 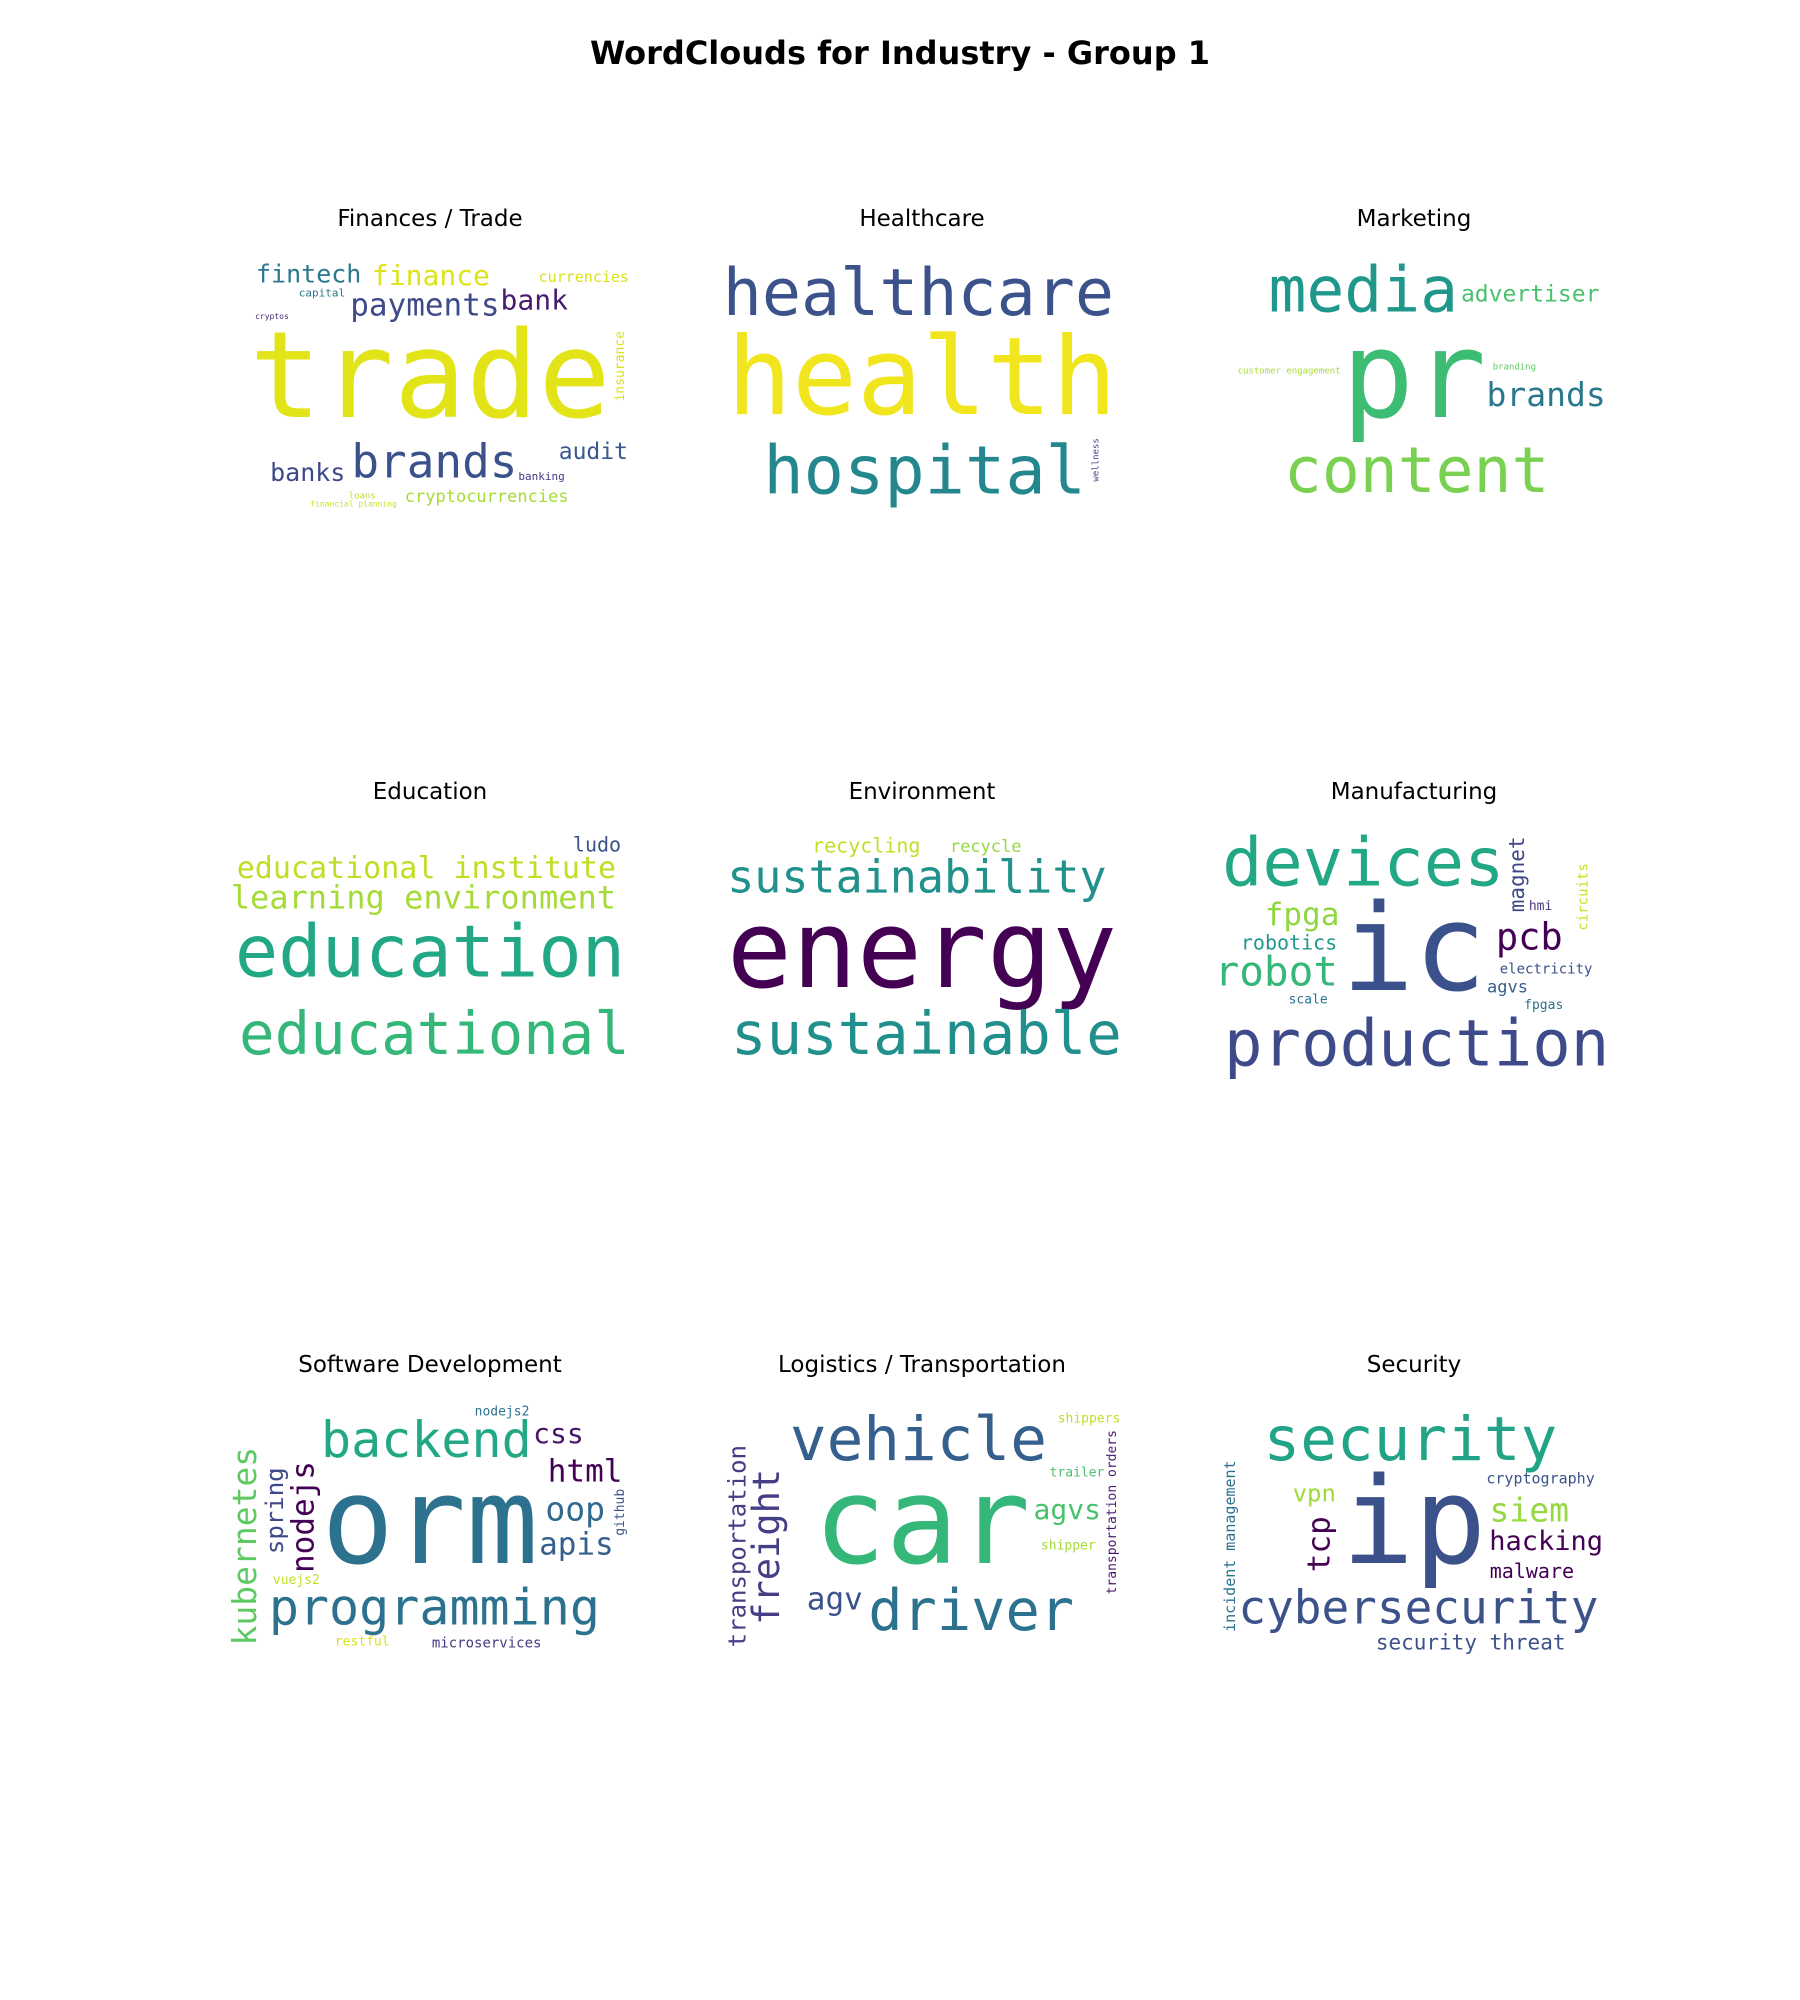 What do you see at coordinates (429, 376) in the screenshot?
I see `word-trade: trade` at bounding box center [429, 376].